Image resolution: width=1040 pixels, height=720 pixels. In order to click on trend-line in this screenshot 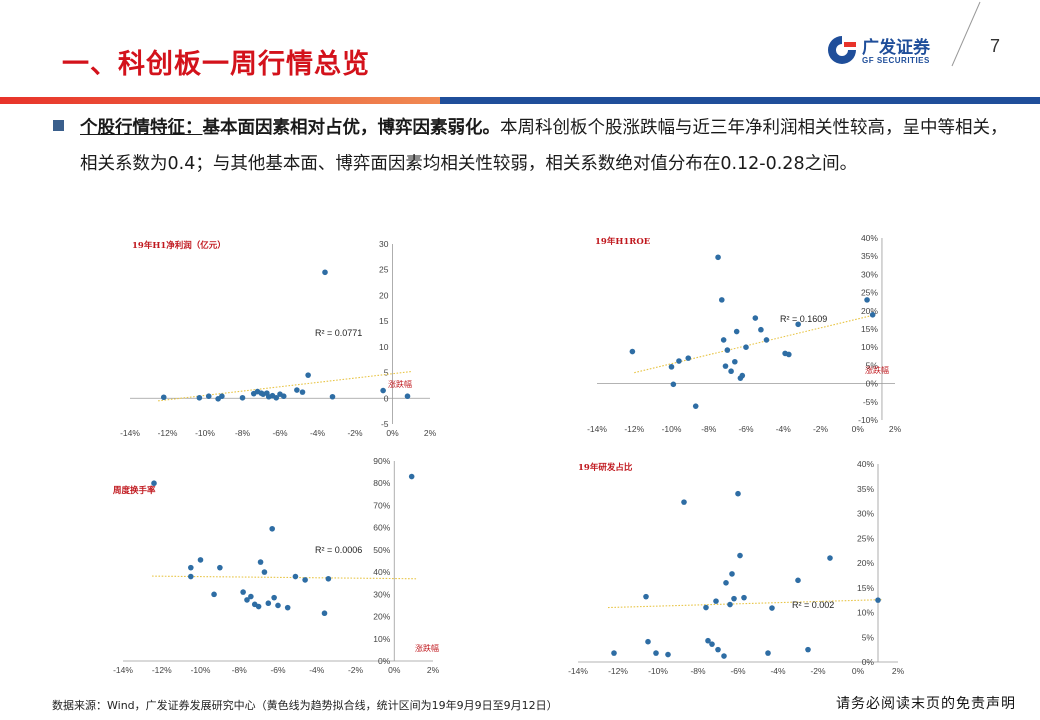, I will do `click(745, 604)`.